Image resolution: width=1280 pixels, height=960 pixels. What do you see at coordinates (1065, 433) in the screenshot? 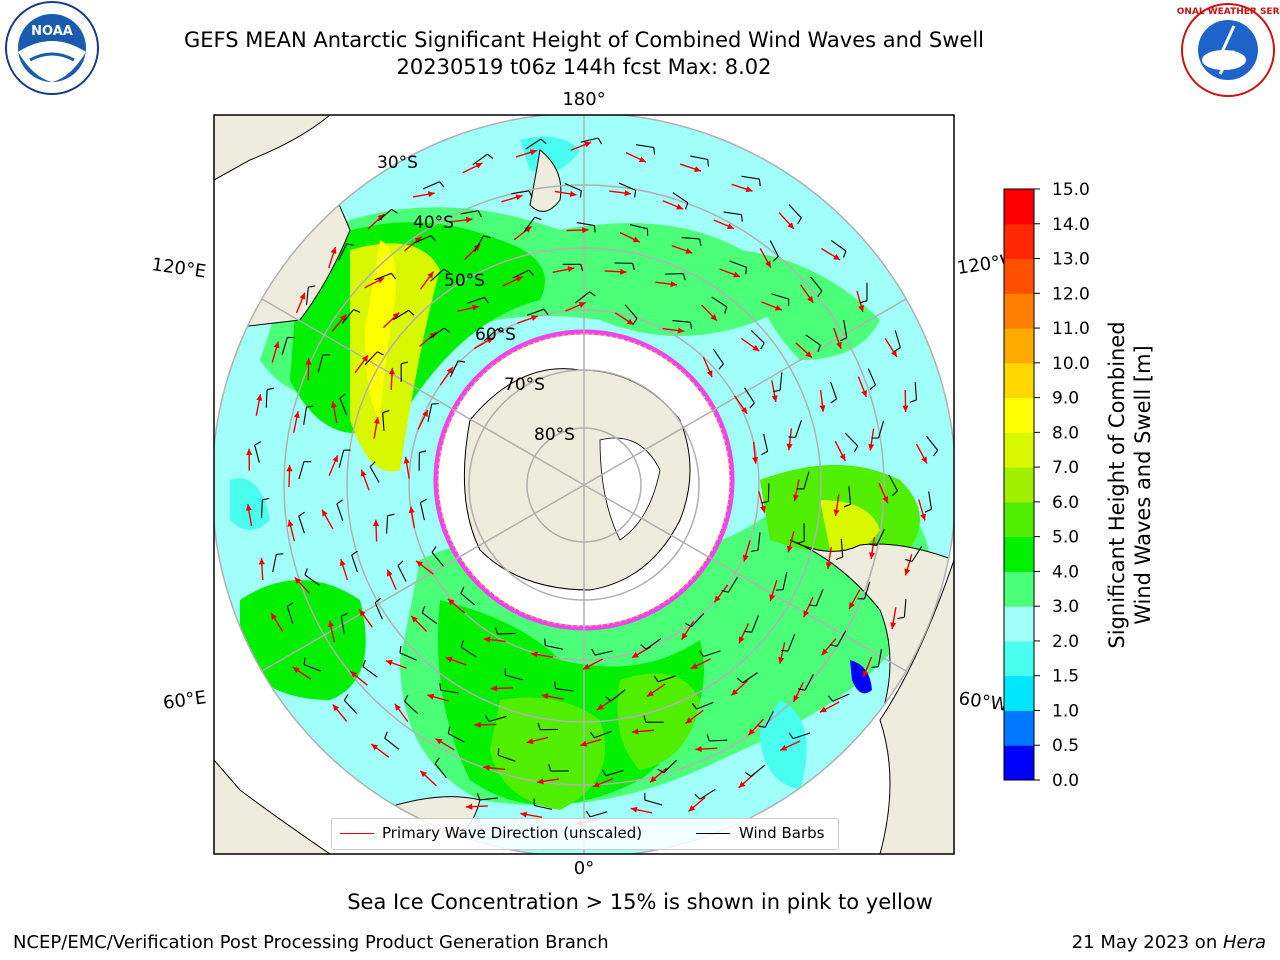
I see `colorbar-tick-label: 8.0` at bounding box center [1065, 433].